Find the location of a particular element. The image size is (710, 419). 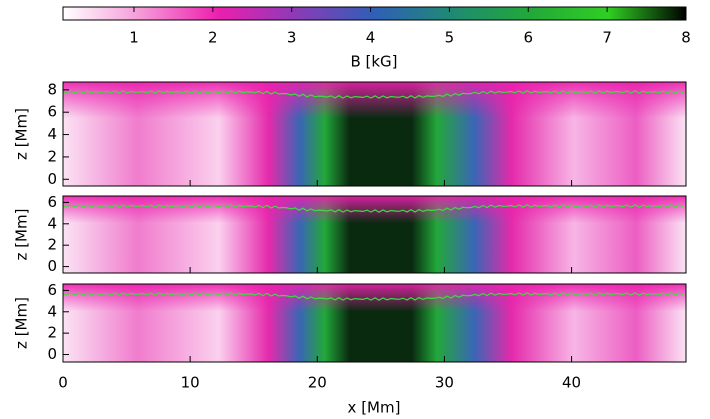

x-tick-label: 40 is located at coordinates (571, 383).